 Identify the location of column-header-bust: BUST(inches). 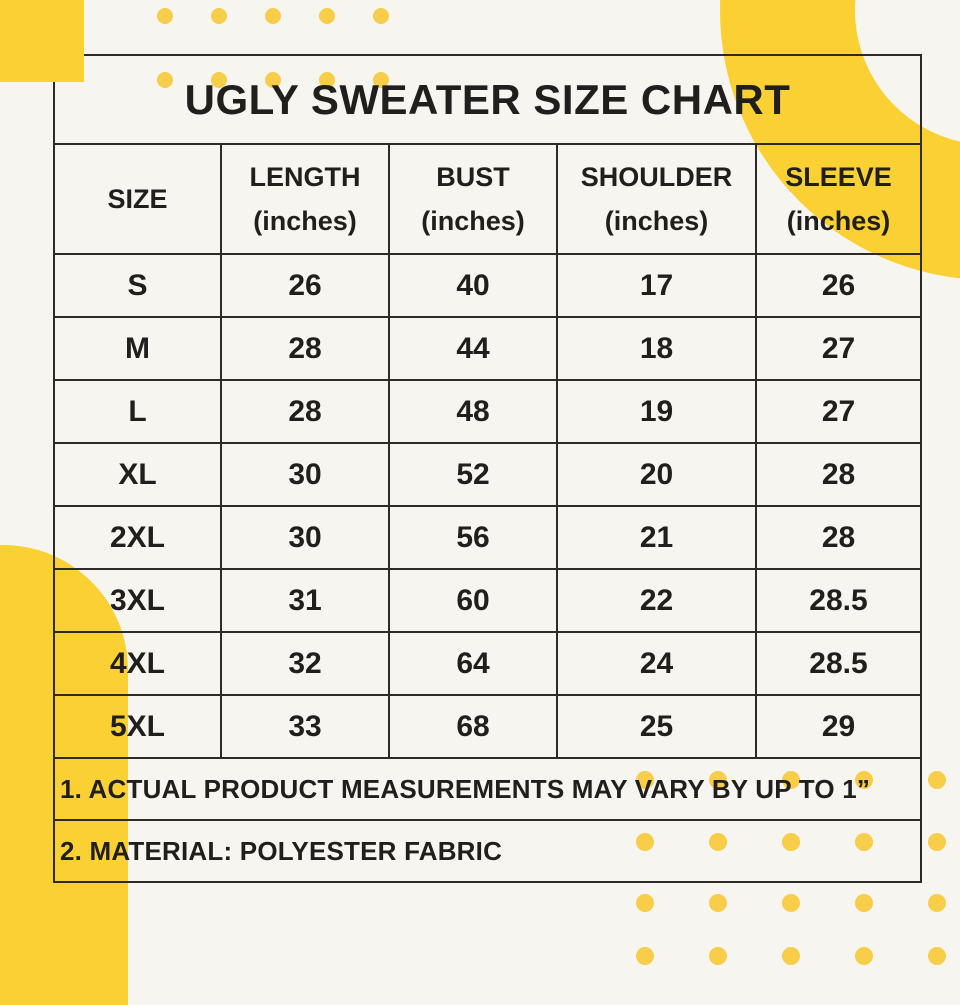
(474, 200).